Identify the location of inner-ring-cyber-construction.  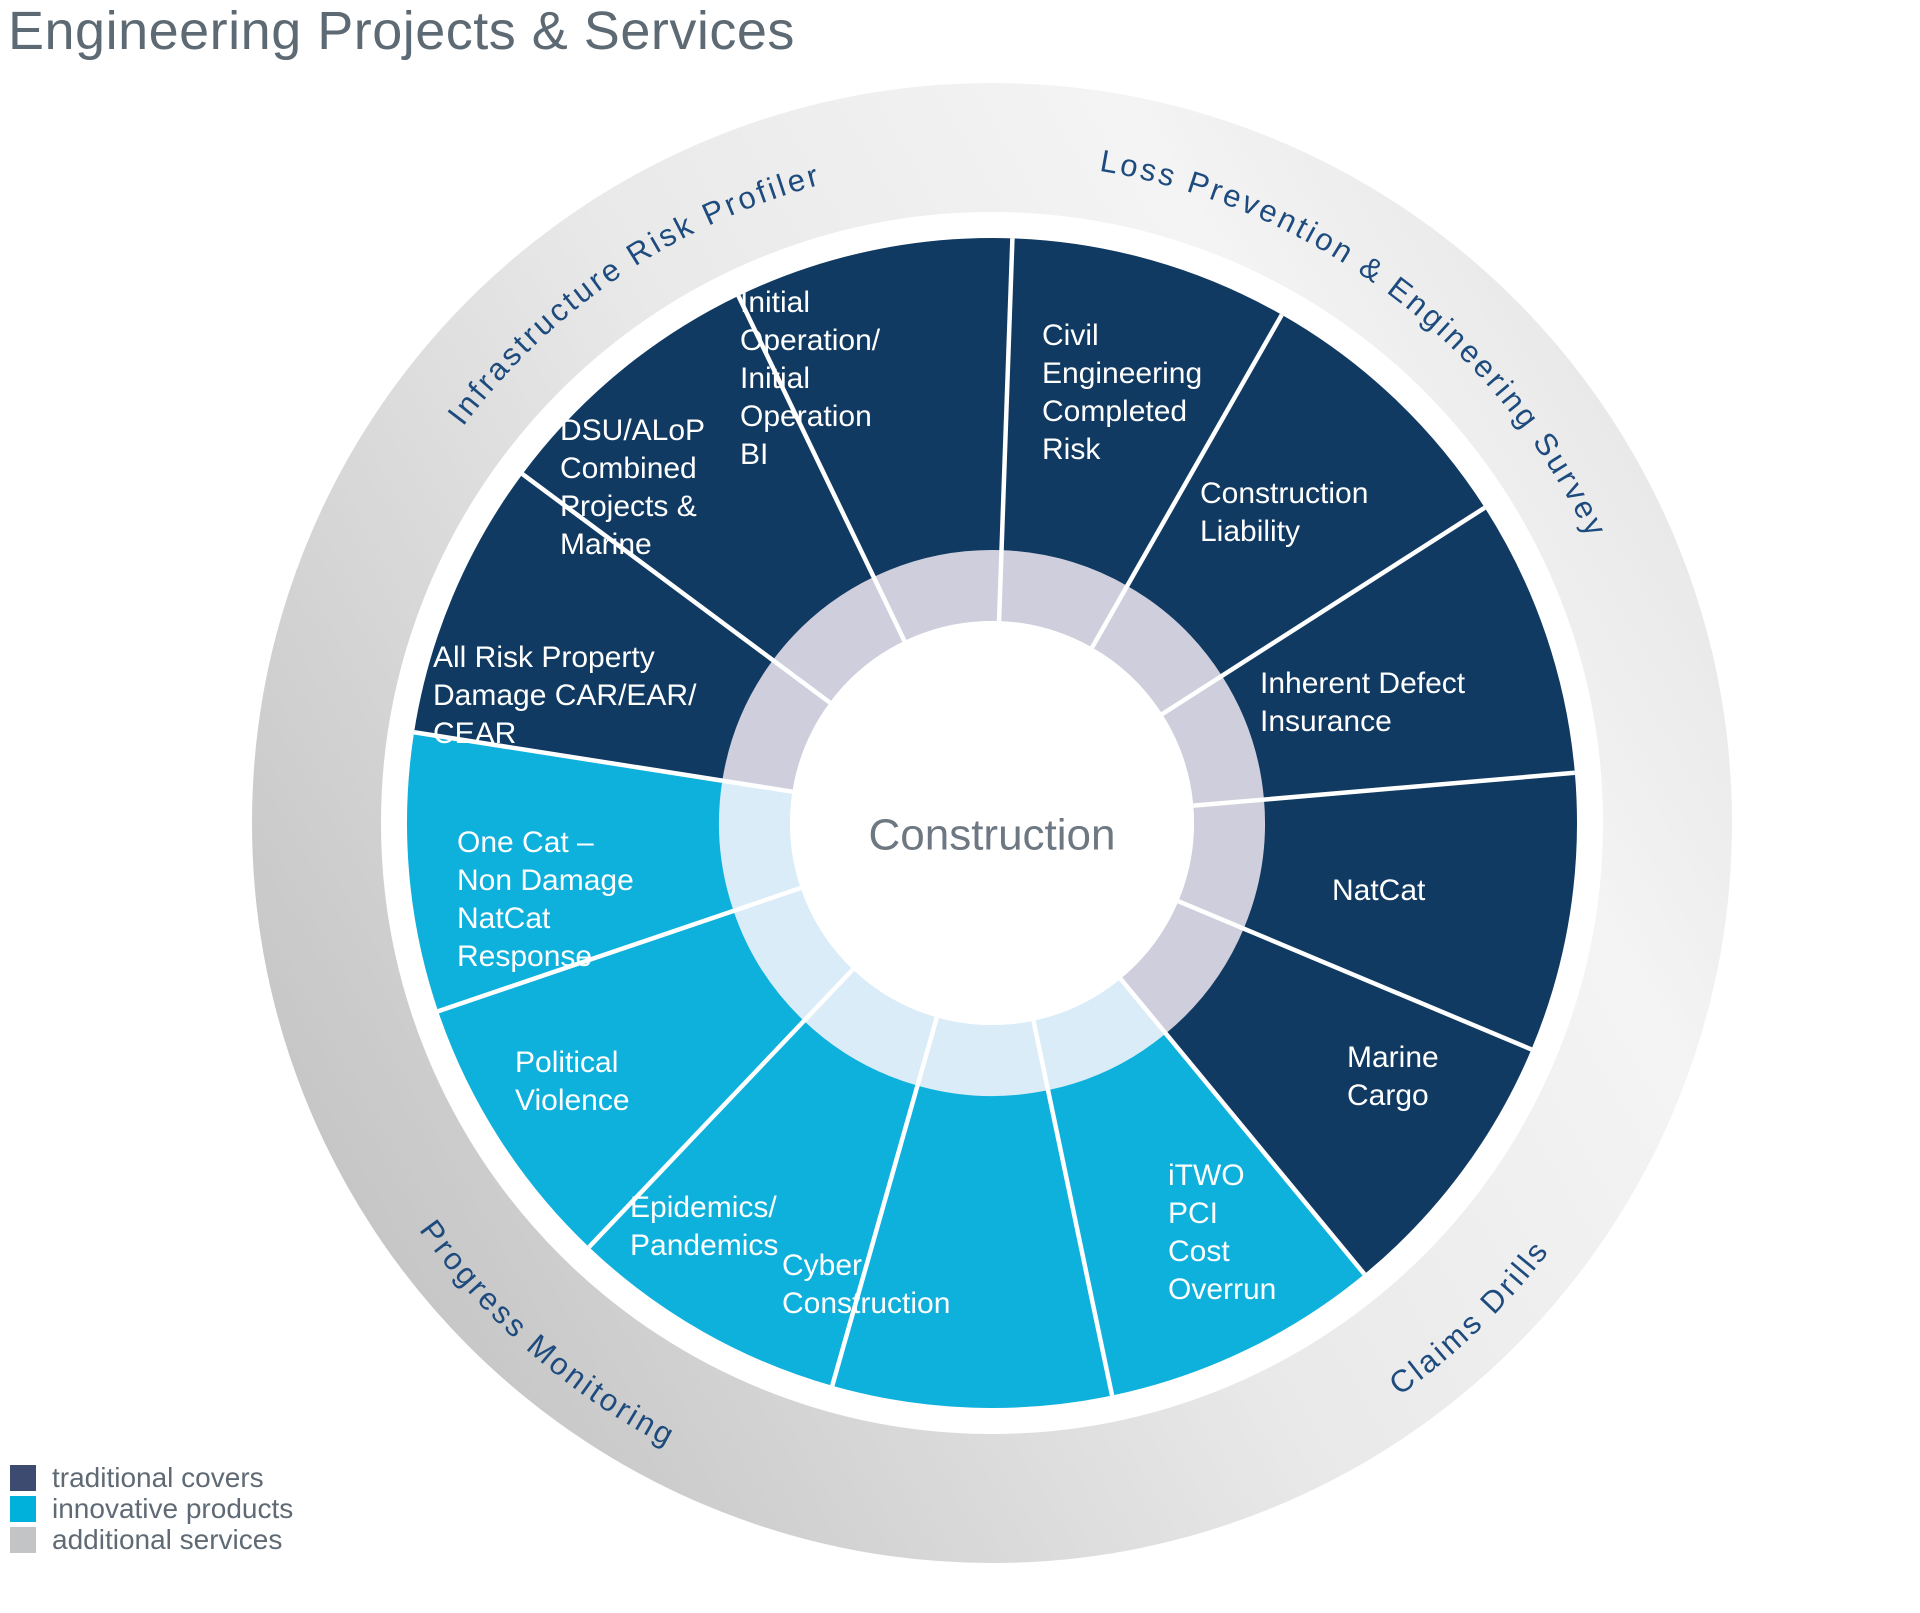
(983, 1057).